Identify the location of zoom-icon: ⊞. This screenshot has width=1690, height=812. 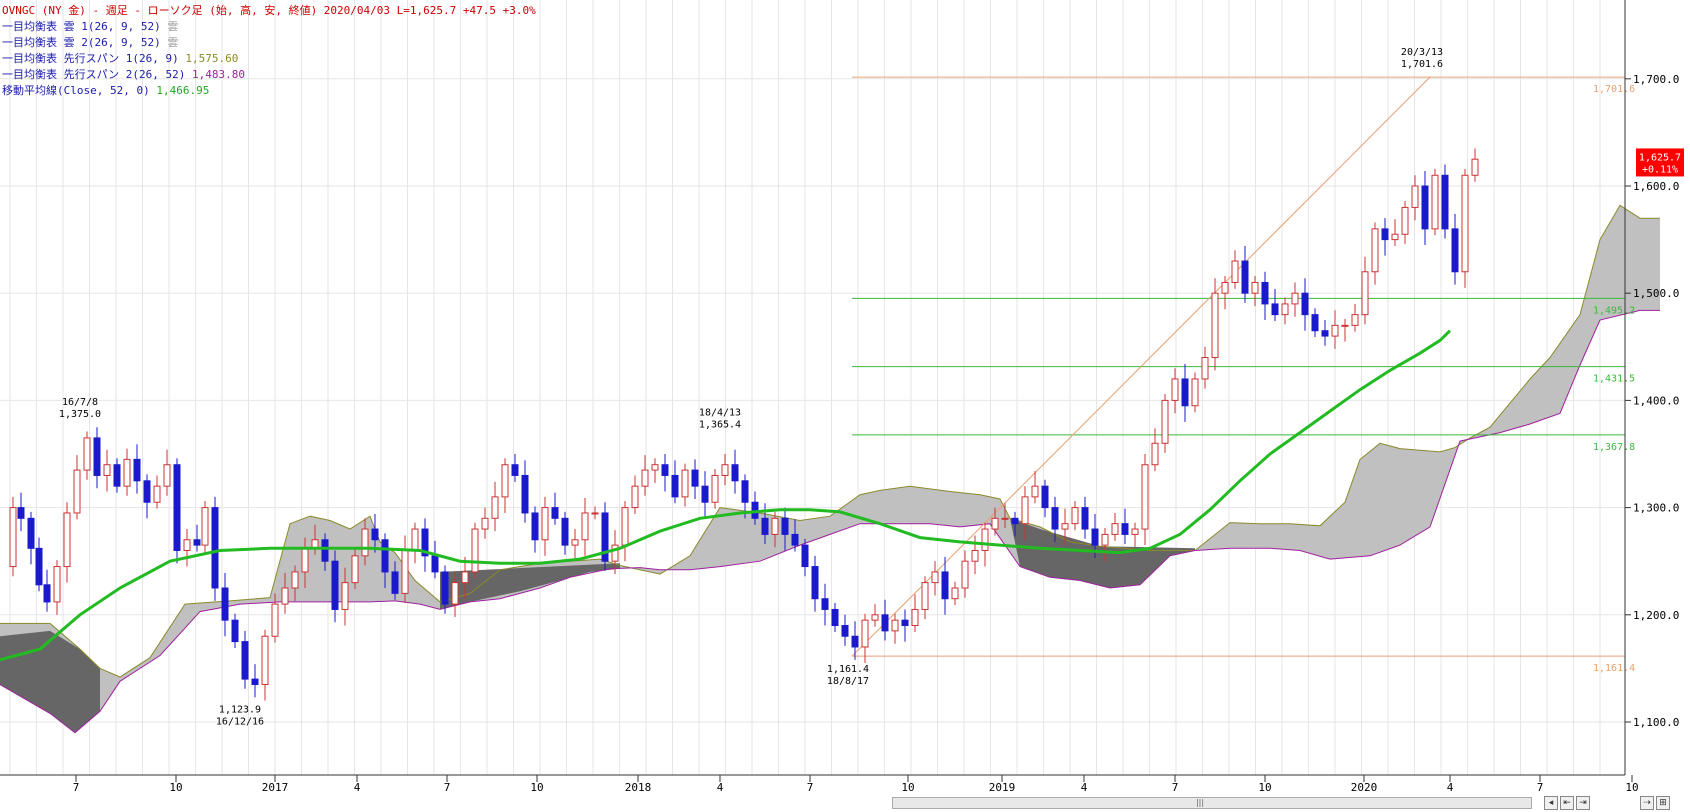
(1663, 803).